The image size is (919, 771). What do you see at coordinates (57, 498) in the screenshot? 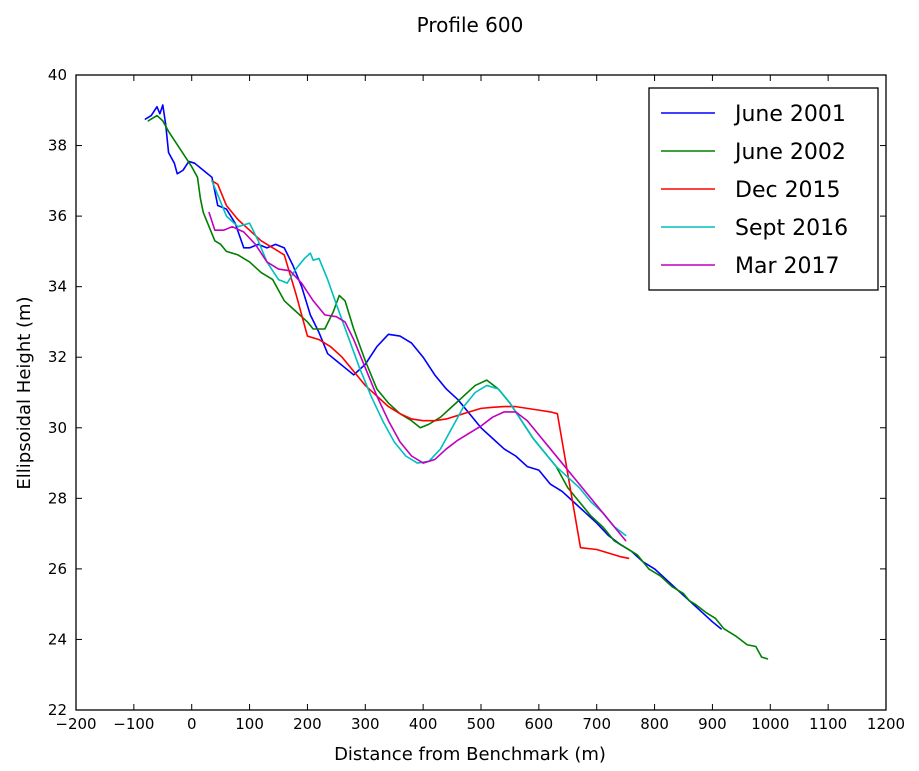
I see `y-tick-label: 28` at bounding box center [57, 498].